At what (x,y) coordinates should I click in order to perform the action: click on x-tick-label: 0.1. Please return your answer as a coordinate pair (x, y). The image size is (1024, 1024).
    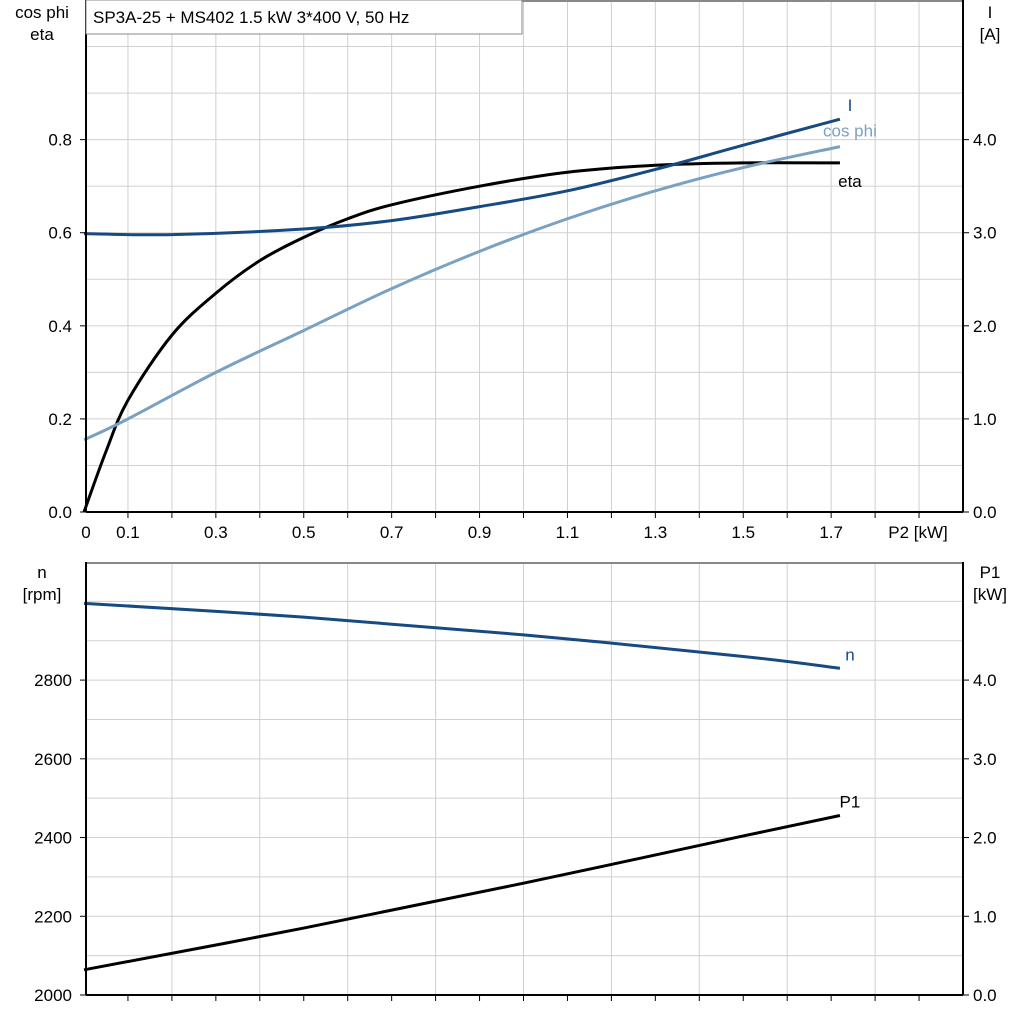
    Looking at the image, I should click on (128, 532).